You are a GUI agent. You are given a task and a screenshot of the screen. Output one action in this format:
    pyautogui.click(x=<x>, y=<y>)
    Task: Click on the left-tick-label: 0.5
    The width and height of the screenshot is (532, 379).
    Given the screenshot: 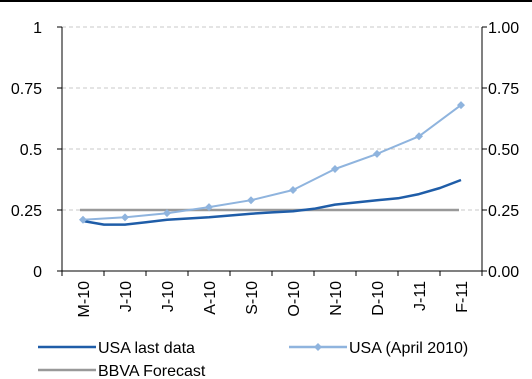 What is the action you would take?
    pyautogui.click(x=31, y=150)
    